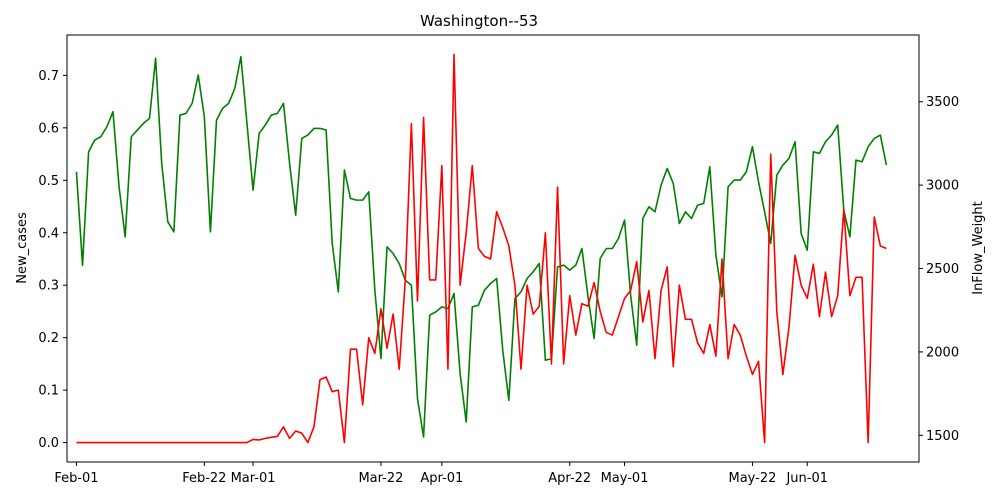 This screenshot has width=1000, height=500. What do you see at coordinates (48, 181) in the screenshot?
I see `y-left-tick-label: 0.5` at bounding box center [48, 181].